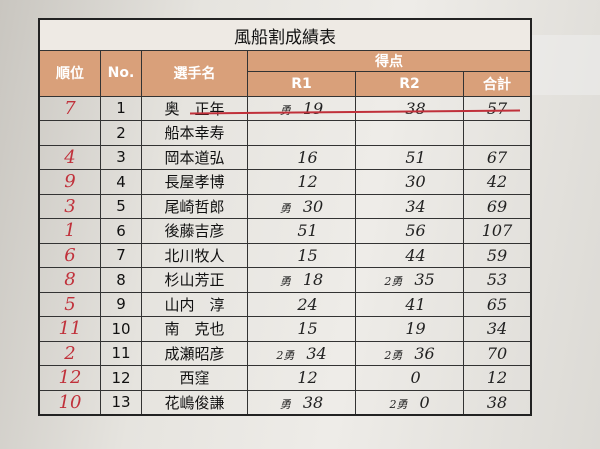 The height and width of the screenshot is (449, 600). I want to click on header-name: 選手名, so click(194, 73).